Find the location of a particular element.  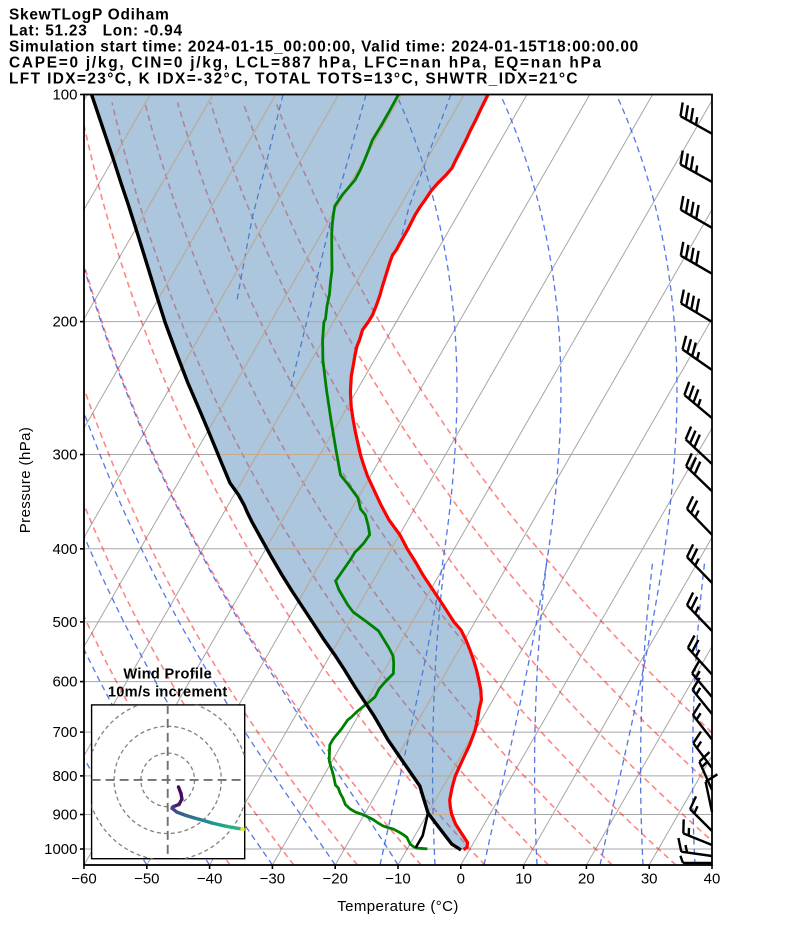

svg-text: Temperature (°C) is located at coordinates (398, 906).